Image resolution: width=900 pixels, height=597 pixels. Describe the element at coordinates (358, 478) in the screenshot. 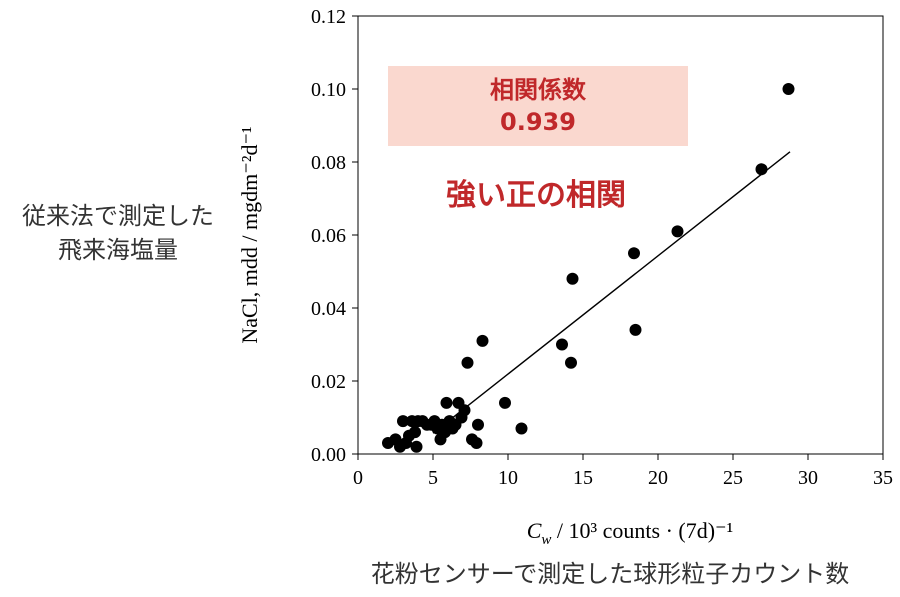

I see `x-tick-label: 0` at that location.